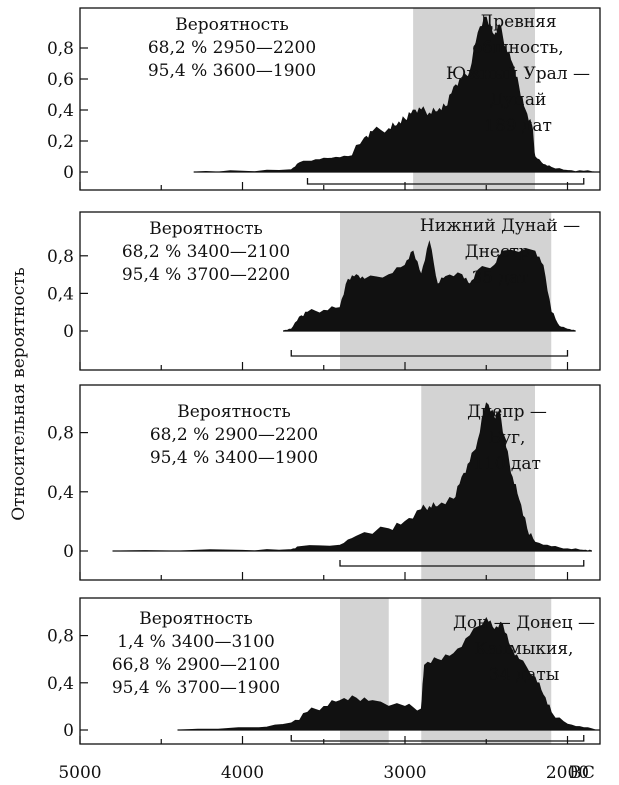 The width and height of the screenshot is (619, 785). I want to click on panel-title-3-2: 110 дат, so click(507, 464).